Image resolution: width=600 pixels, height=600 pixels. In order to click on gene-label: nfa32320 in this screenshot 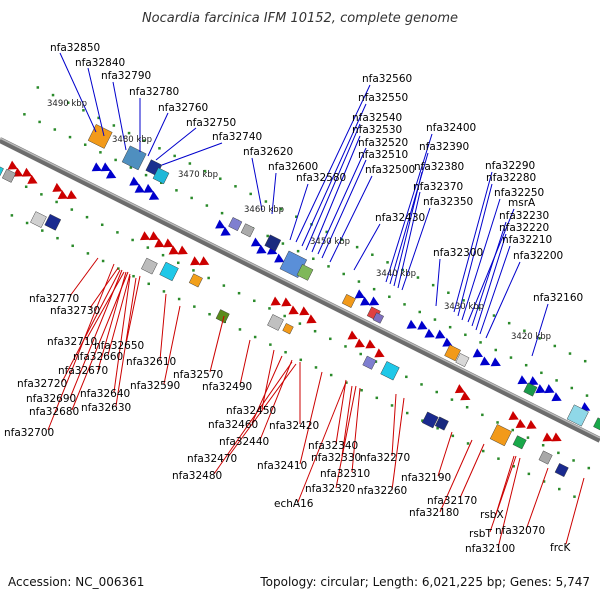, I will do `click(330, 489)`.